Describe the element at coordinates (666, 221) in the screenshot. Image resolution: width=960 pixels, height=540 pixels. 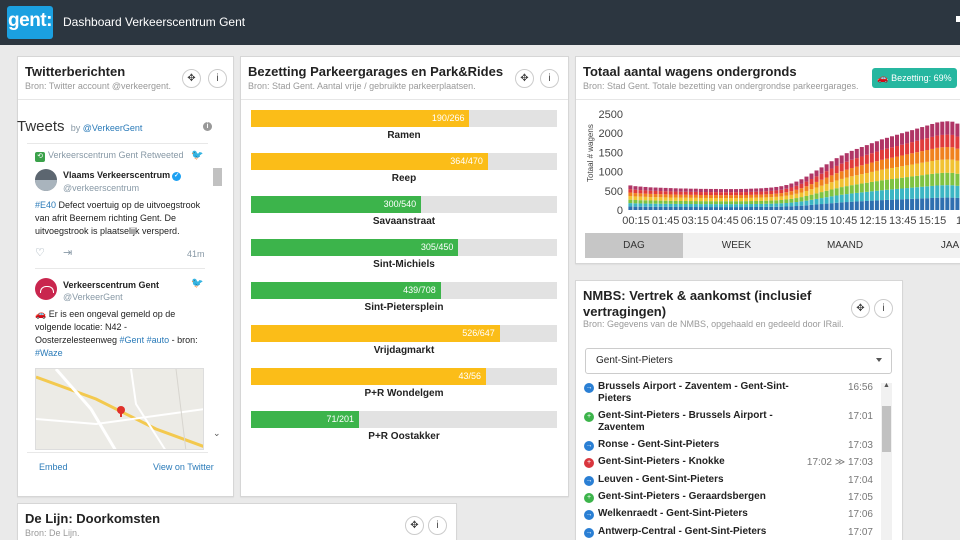
I see `x-tick-label: 01:45` at that location.